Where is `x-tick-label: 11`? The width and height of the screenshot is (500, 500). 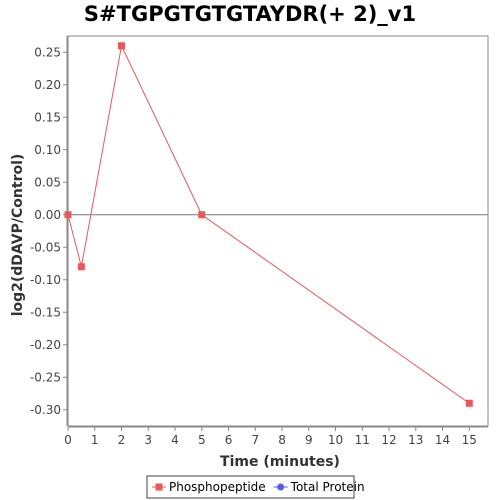 x-tick-label: 11 is located at coordinates (362, 440).